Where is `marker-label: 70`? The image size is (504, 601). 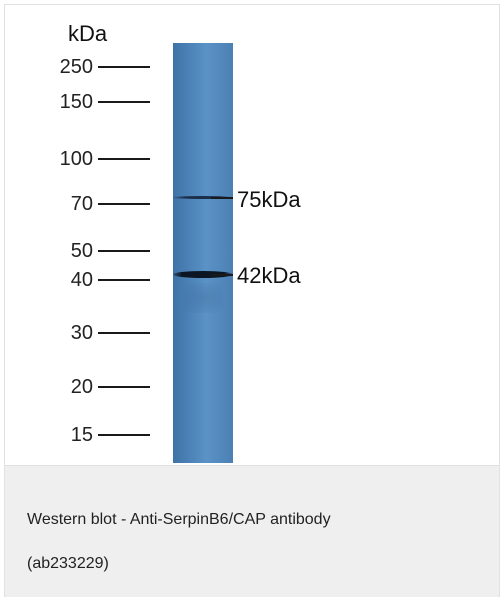 marker-label: 70 is located at coordinates (81, 204).